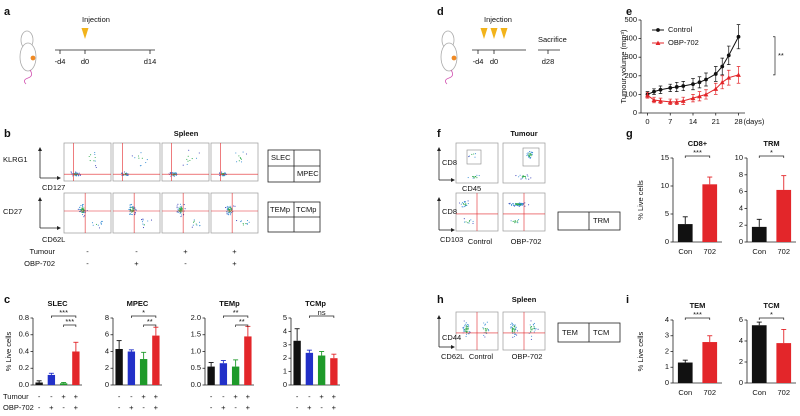  What do you see at coordinates (185, 251) in the screenshot?
I see `row-sign: +` at bounding box center [185, 251].